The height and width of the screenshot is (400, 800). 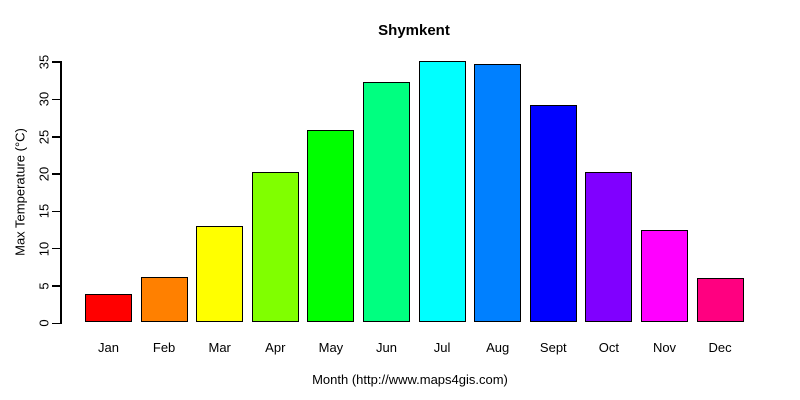 I want to click on x-tick-label-mar: Mar, so click(x=219, y=347).